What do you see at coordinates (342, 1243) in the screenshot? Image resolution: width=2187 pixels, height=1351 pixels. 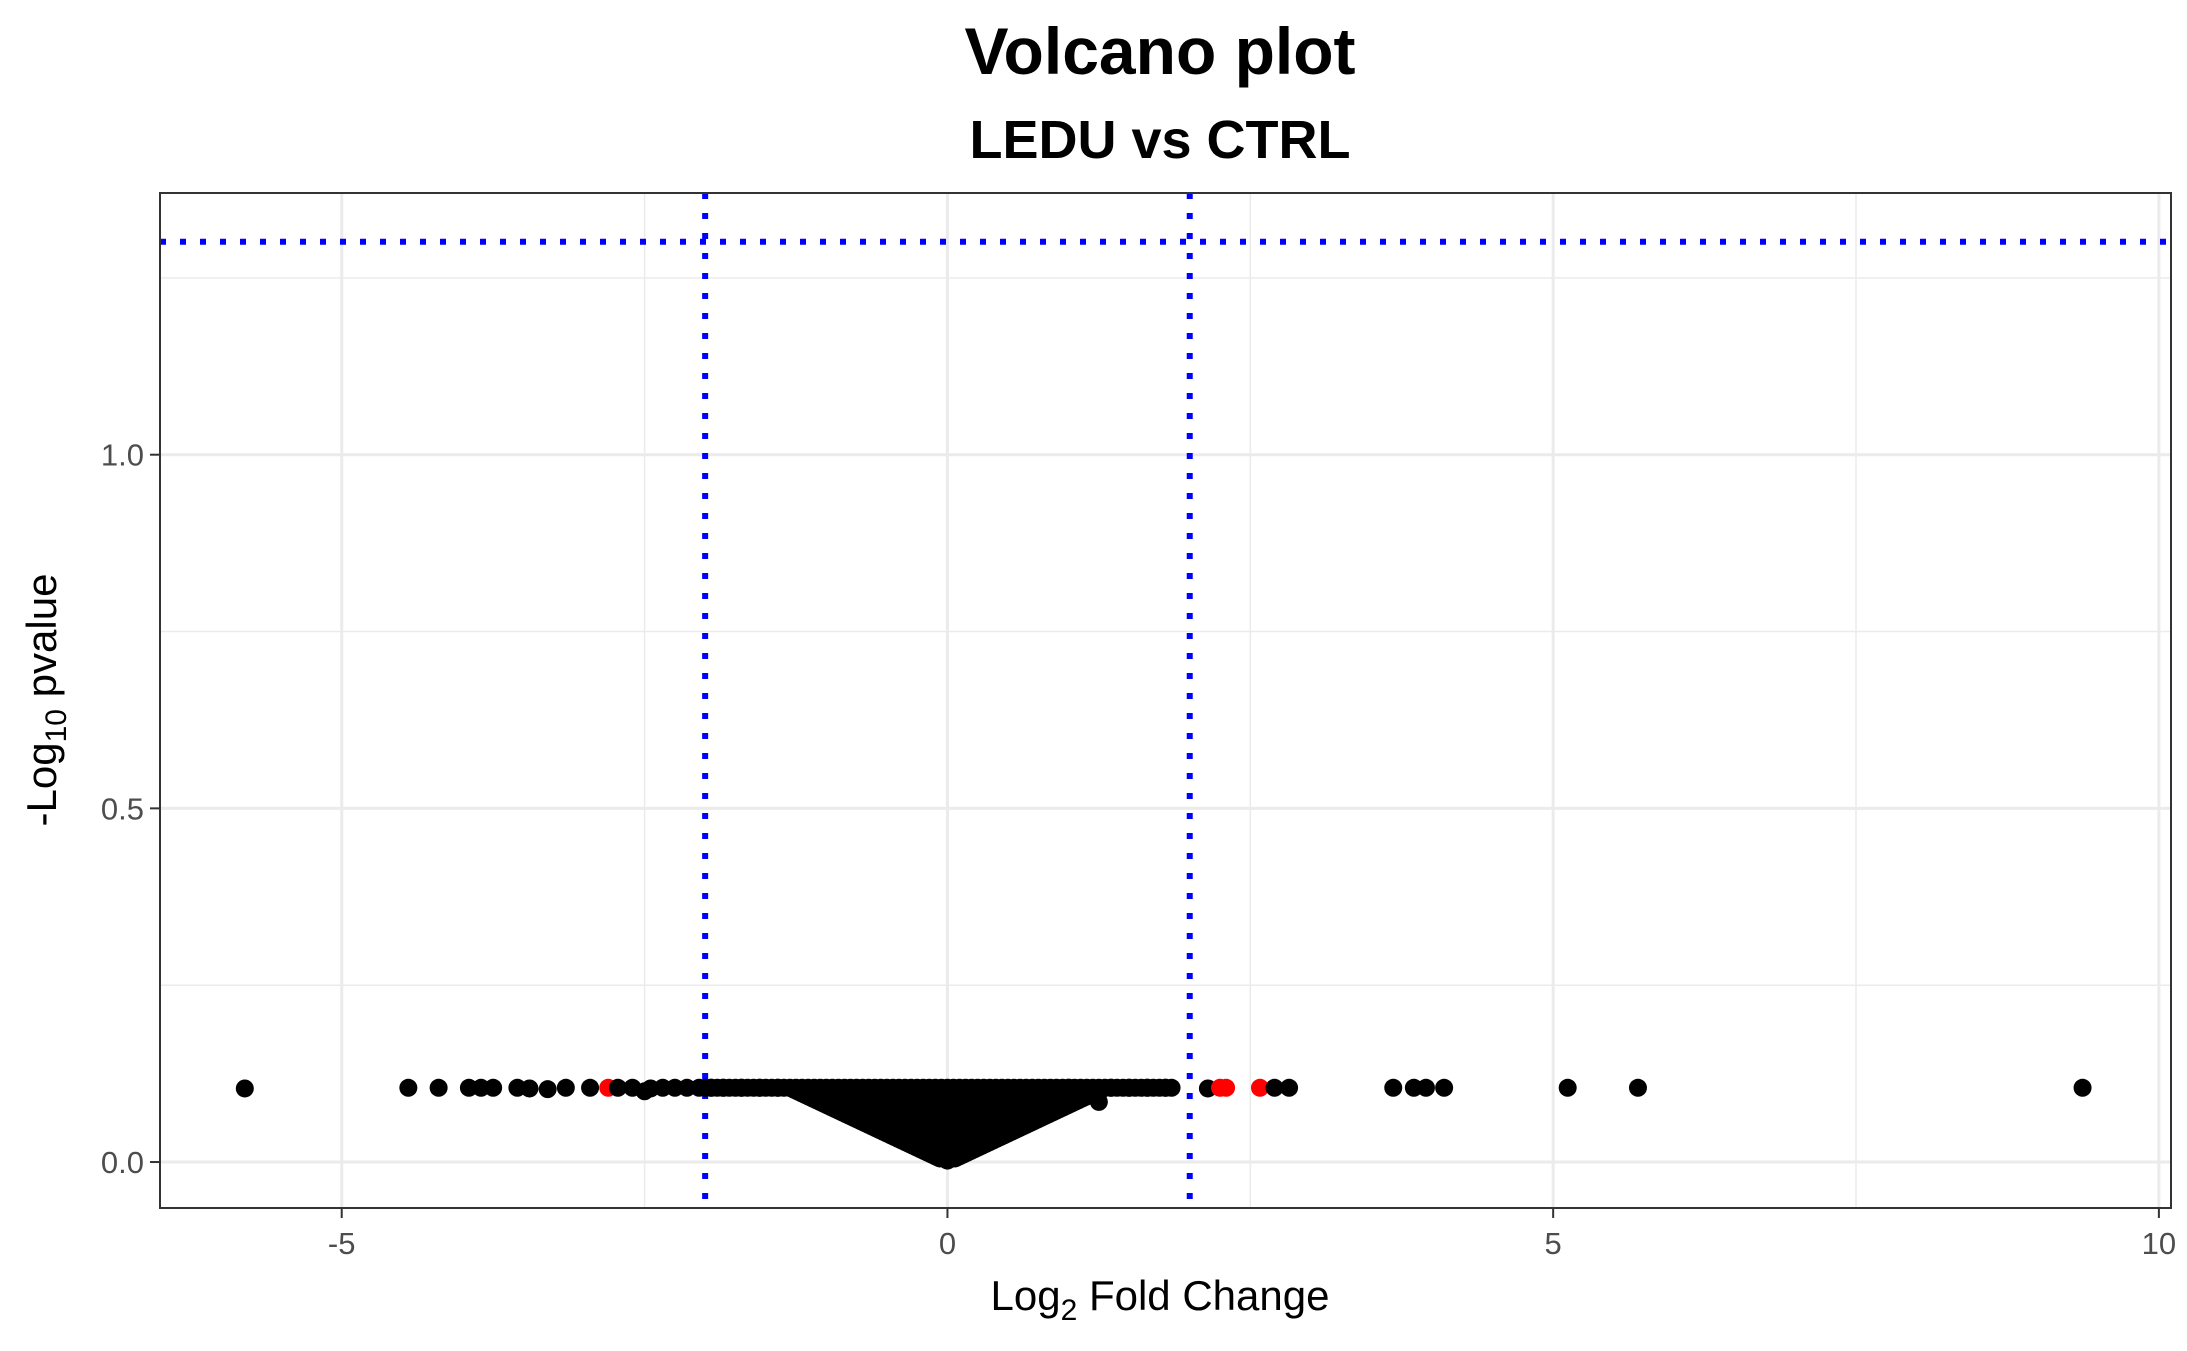 I see `x-tick-label: -5` at bounding box center [342, 1243].